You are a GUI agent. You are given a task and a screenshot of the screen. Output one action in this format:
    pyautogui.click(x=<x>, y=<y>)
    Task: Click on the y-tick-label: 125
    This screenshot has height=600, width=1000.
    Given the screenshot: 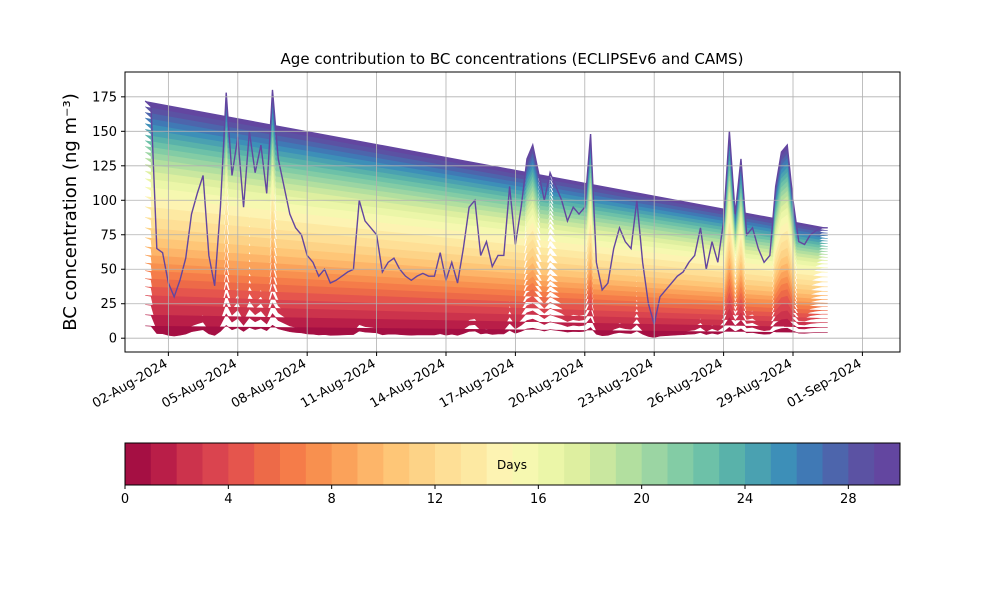 What is the action you would take?
    pyautogui.click(x=104, y=166)
    